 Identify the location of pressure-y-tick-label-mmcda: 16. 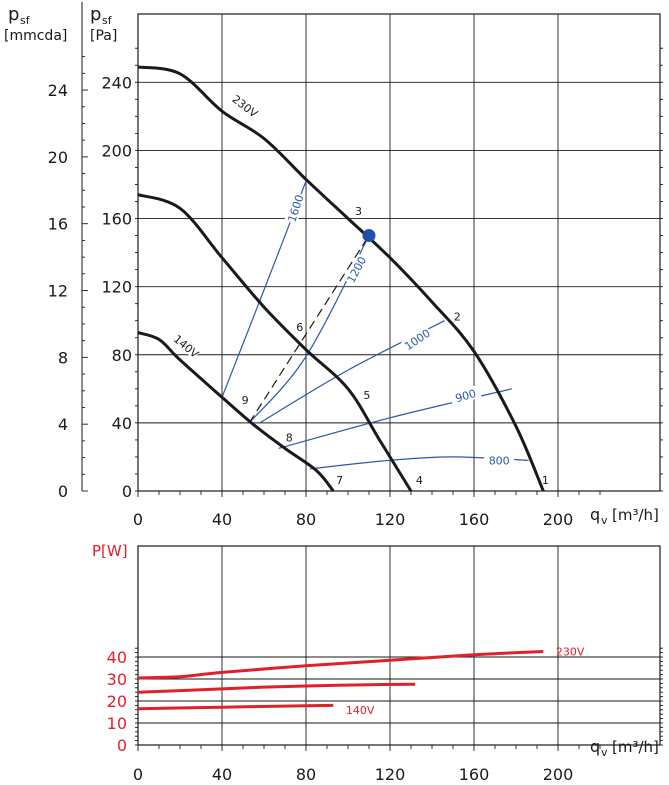
(58, 224).